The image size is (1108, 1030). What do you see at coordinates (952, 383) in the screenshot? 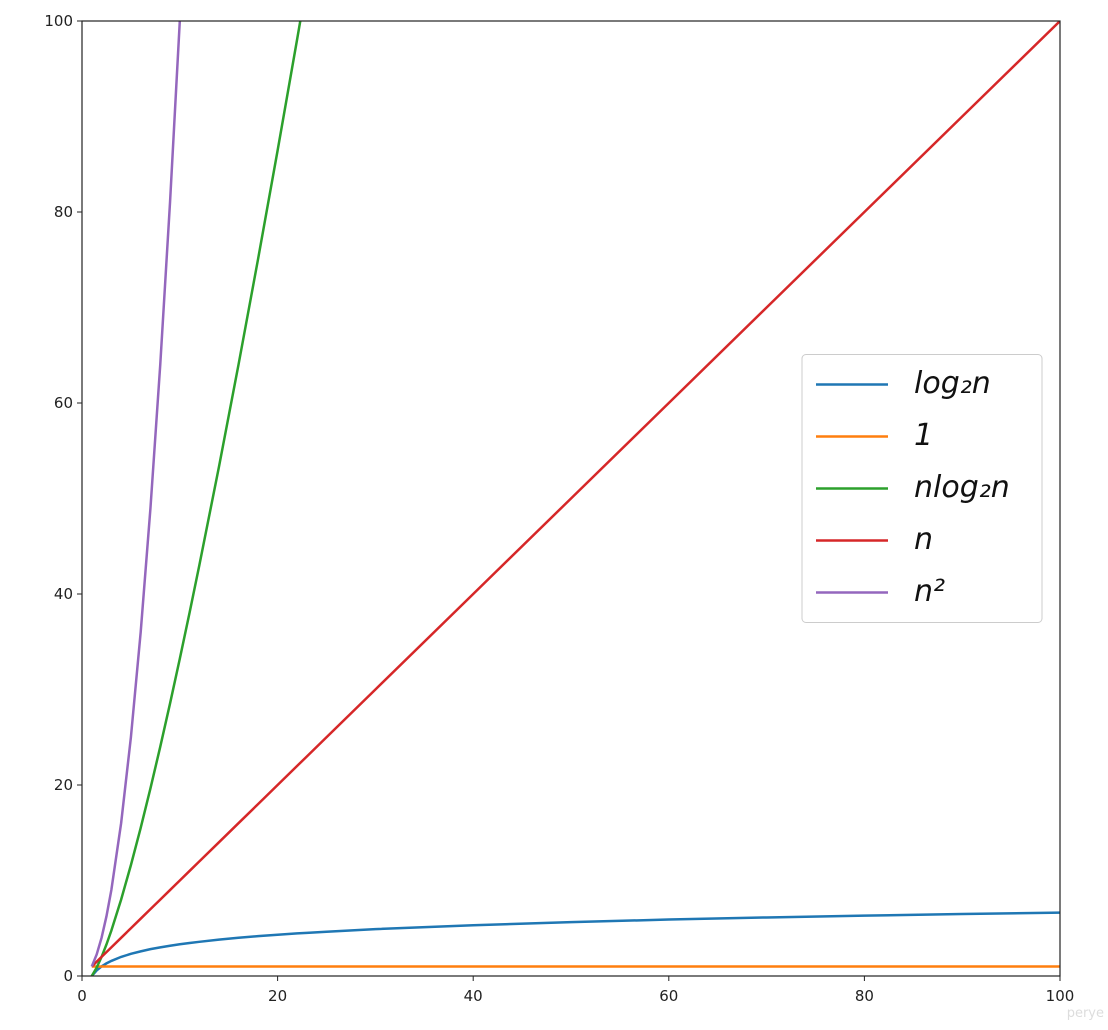
I see `legend-label: log₂n` at bounding box center [952, 383].